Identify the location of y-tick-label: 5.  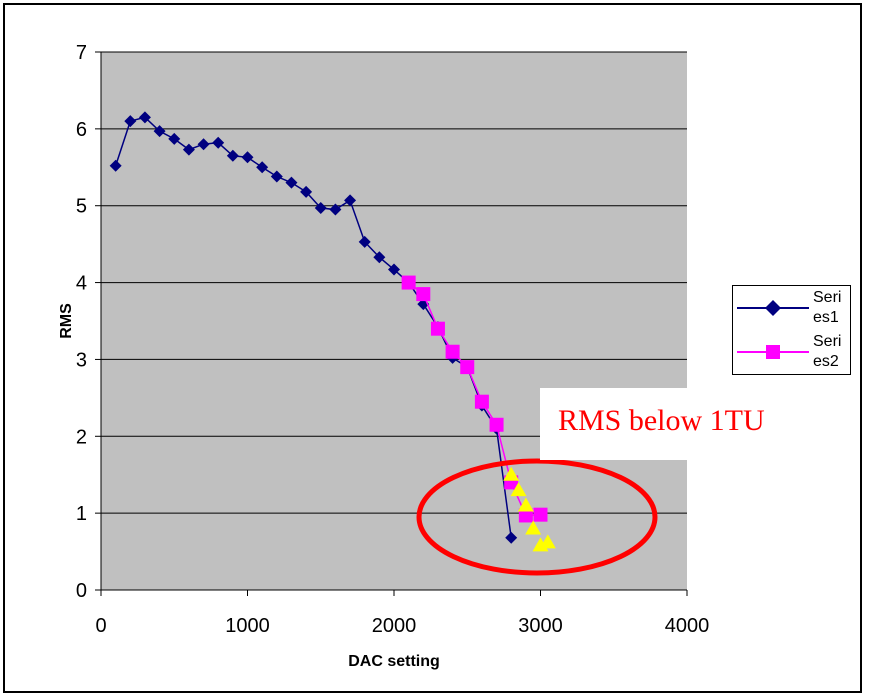
(81, 207).